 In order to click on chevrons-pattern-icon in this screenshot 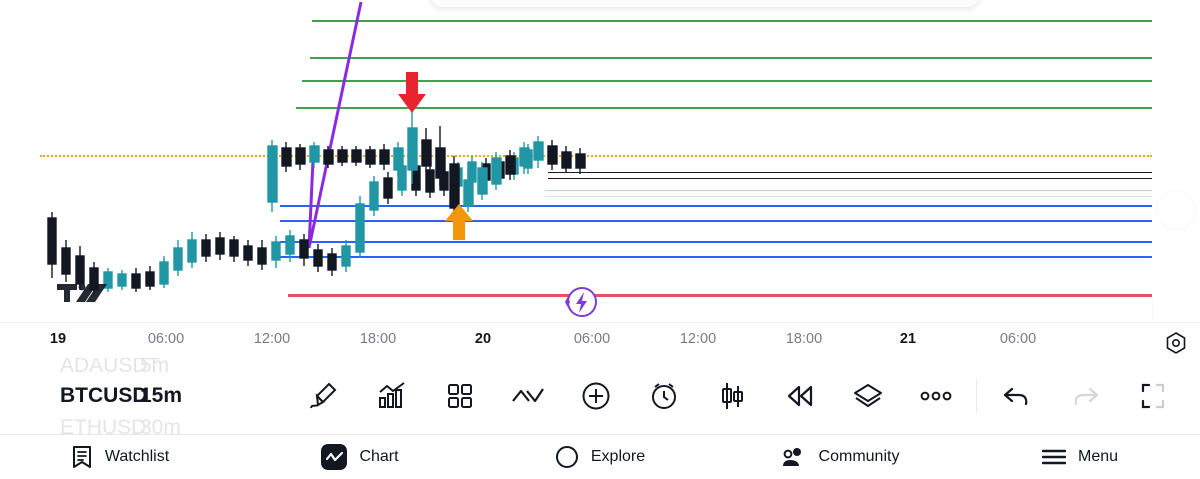, I will do `click(528, 395)`.